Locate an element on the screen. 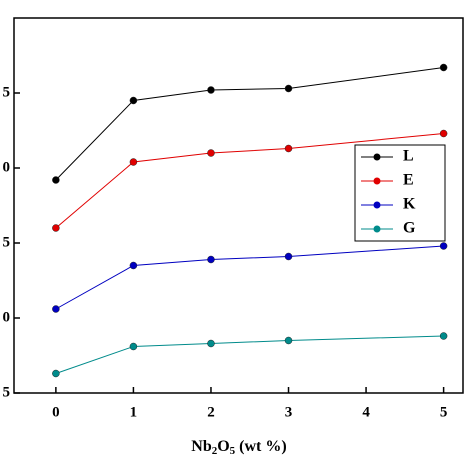  x-tick-label: 0 is located at coordinates (56, 412).